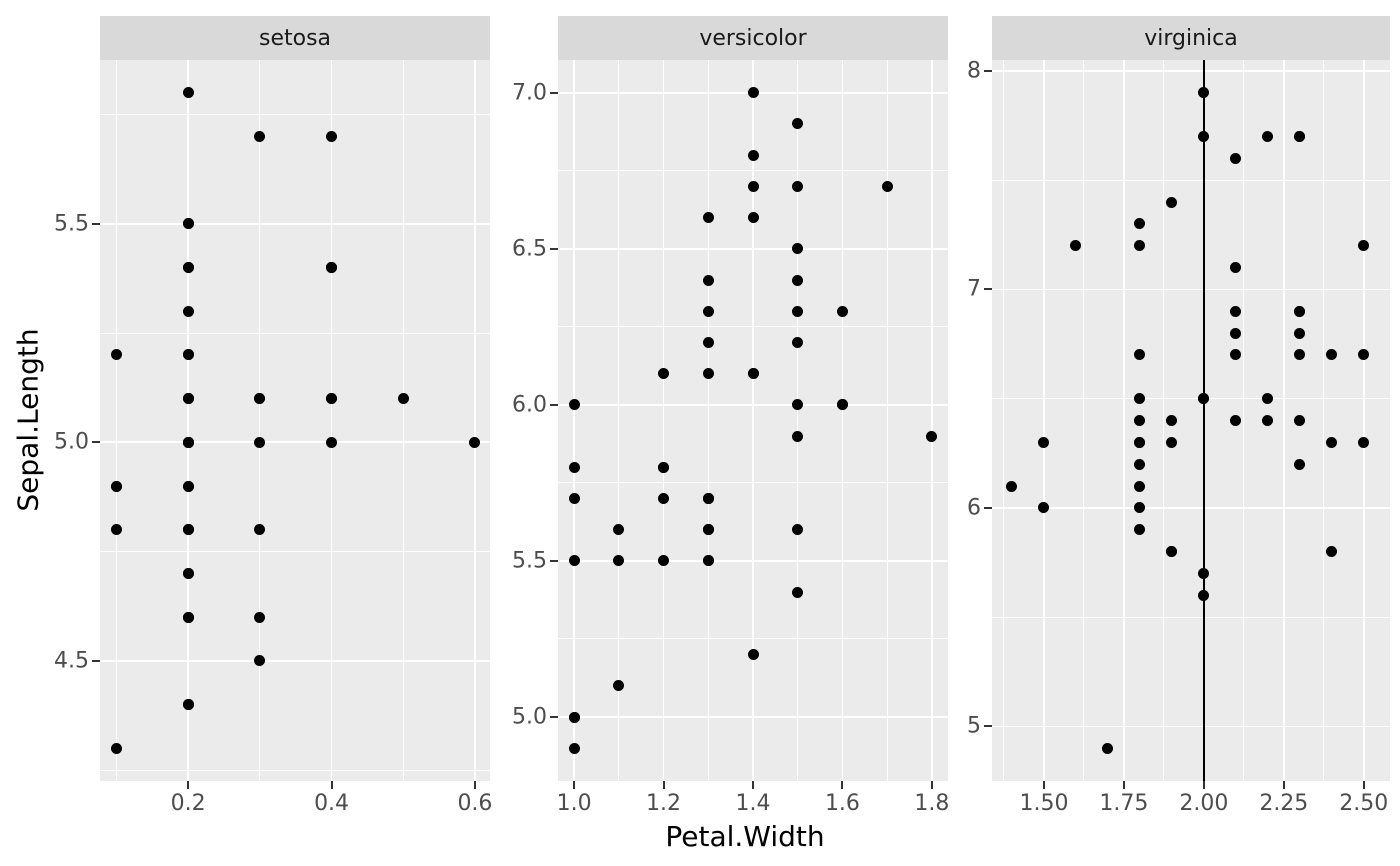 The width and height of the screenshot is (1400, 866). I want to click on y-axis-title: Sepal.Length, so click(28, 420).